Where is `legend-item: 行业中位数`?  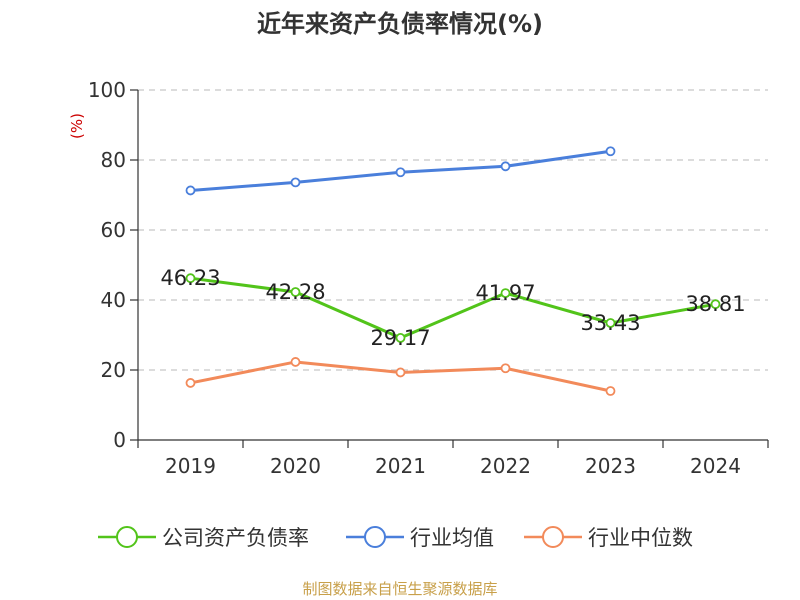
legend-item: 行业中位数 is located at coordinates (608, 538).